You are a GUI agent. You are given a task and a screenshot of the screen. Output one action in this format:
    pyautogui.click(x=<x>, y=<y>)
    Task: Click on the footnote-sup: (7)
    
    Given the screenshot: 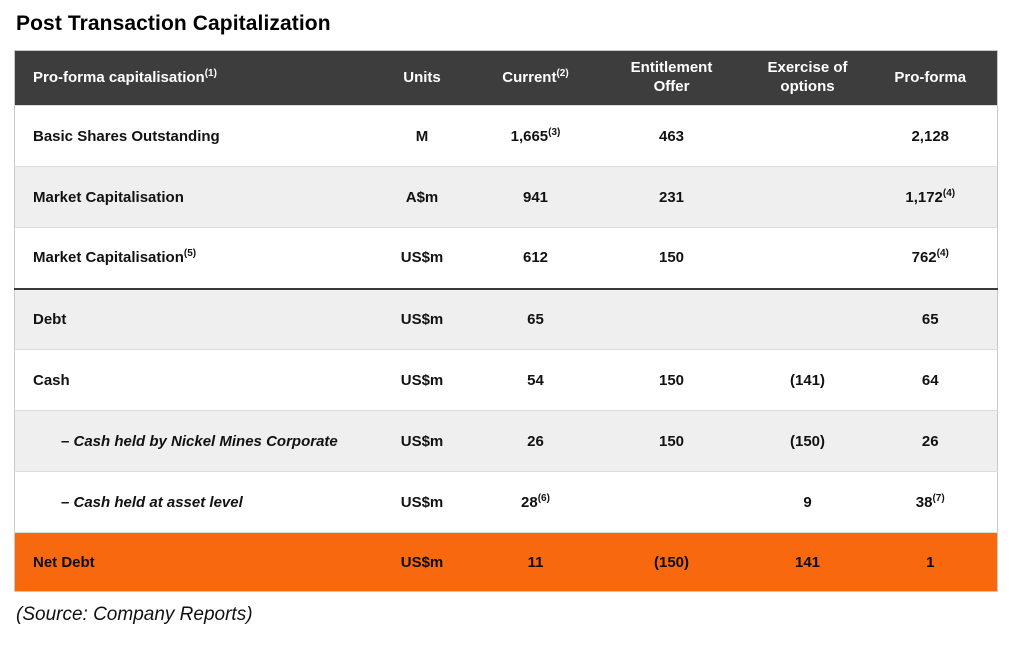 What is the action you would take?
    pyautogui.click(x=938, y=498)
    